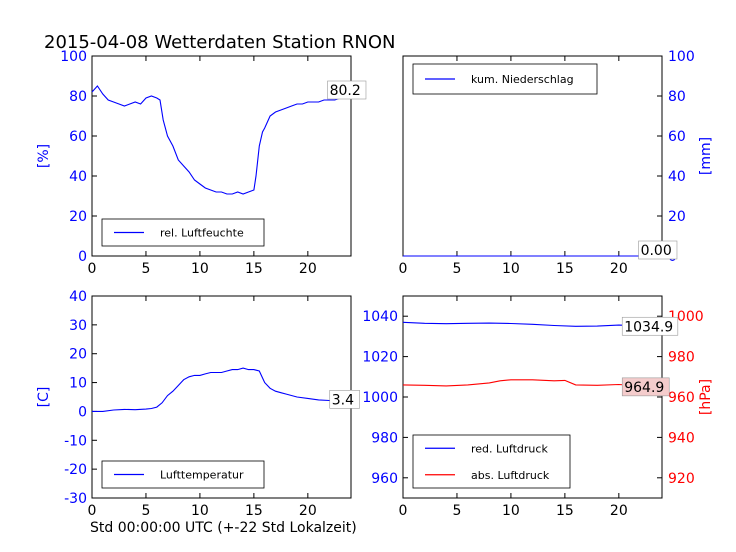 The image size is (736, 552). What do you see at coordinates (78, 97) in the screenshot?
I see `humidity-ytick-label: 80` at bounding box center [78, 97].